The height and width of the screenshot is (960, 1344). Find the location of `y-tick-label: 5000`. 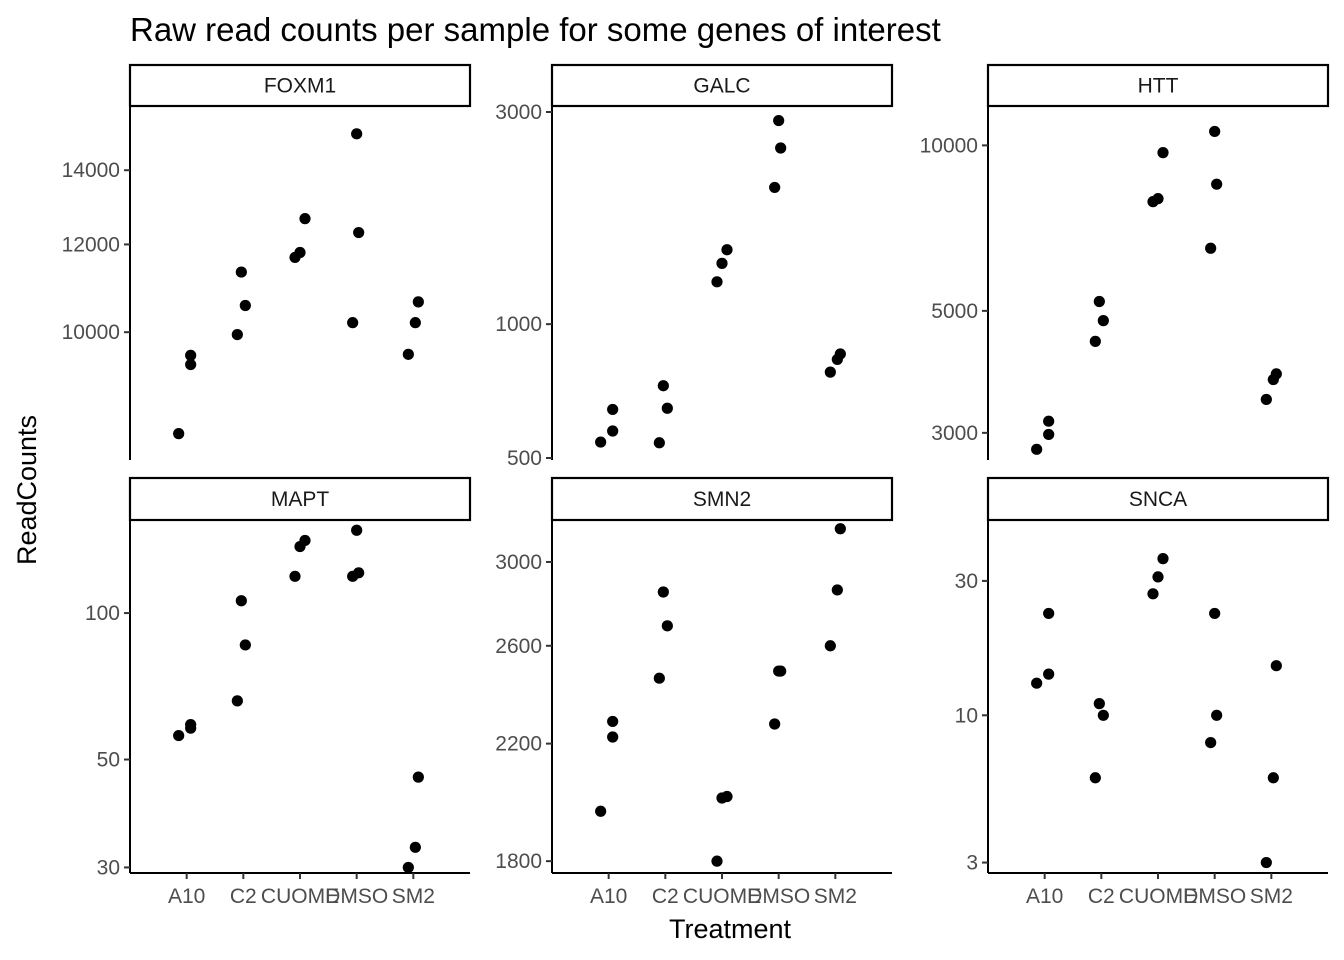

y-tick-label: 5000 is located at coordinates (954, 311).